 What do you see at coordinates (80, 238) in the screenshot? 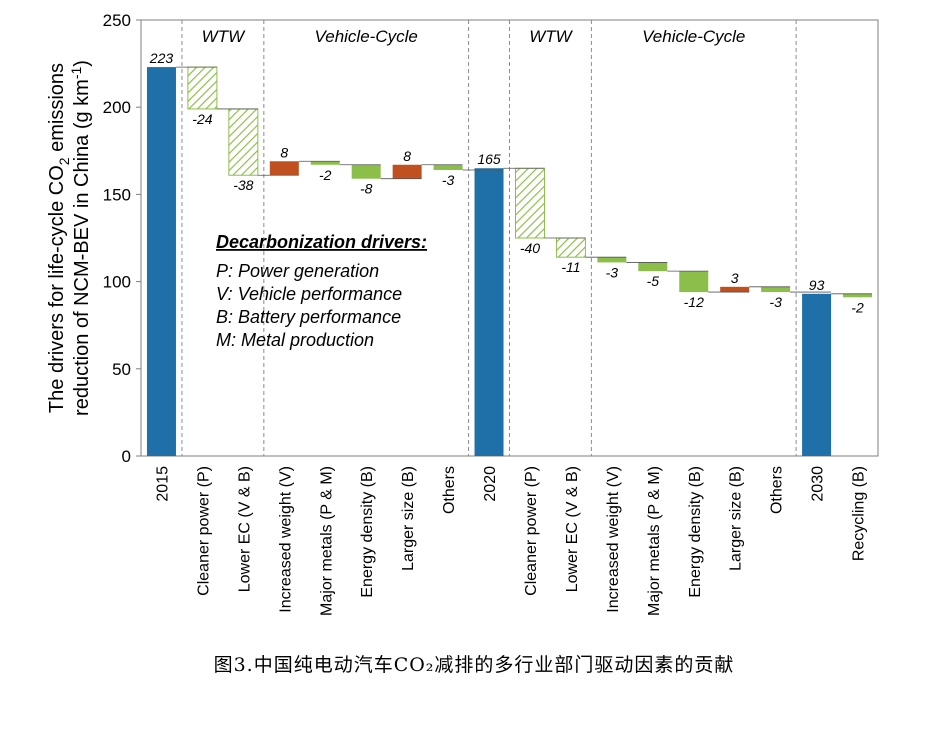
I see `y-axis-label-line2: reduction of NCM-BEV in China (g km-1)` at bounding box center [80, 238].